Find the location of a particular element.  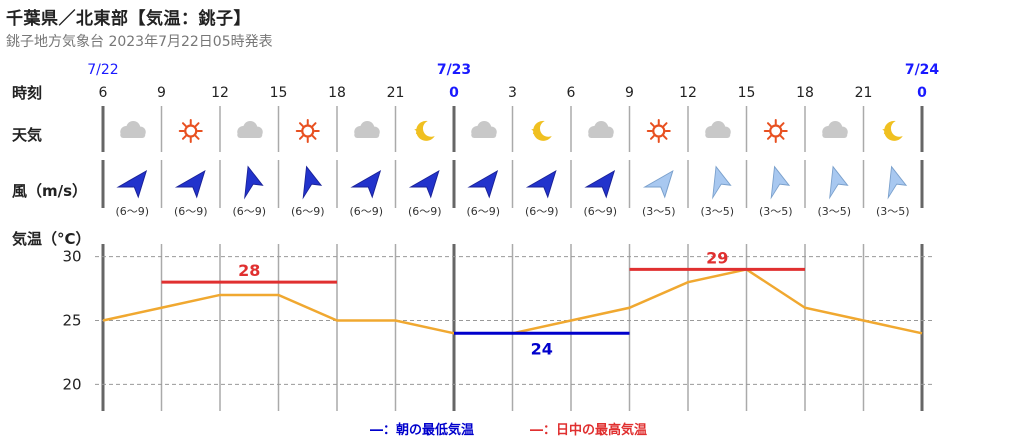

date-label: 7/23 is located at coordinates (454, 70).